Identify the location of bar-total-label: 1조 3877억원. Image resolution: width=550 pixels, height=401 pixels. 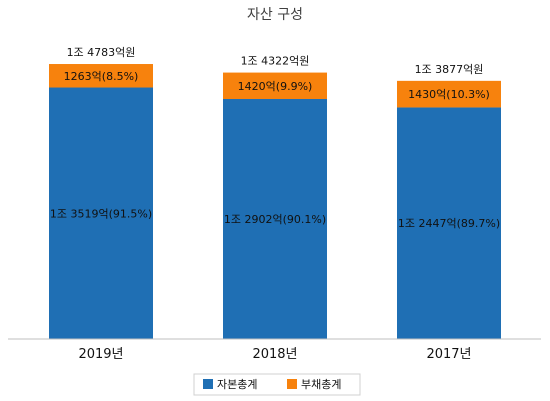
(449, 69).